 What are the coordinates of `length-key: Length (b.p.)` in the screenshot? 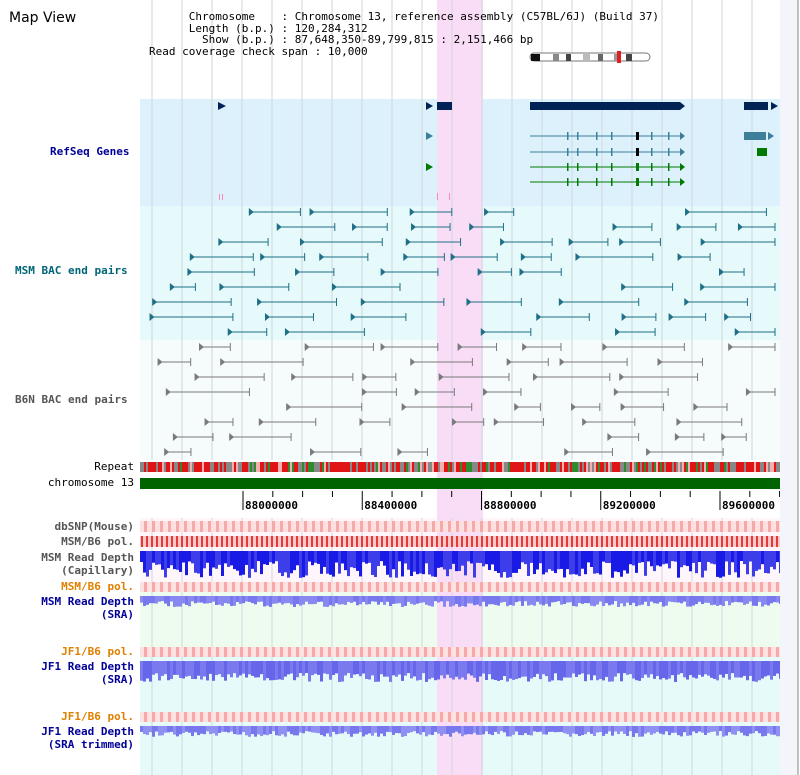 It's located at (231, 28).